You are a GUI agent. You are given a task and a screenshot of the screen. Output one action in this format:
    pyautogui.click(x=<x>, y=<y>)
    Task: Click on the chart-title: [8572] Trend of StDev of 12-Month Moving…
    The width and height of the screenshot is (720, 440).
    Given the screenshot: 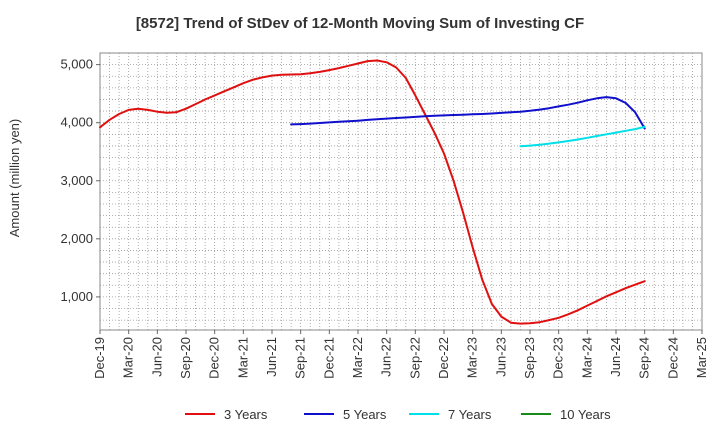 What is the action you would take?
    pyautogui.click(x=360, y=23)
    